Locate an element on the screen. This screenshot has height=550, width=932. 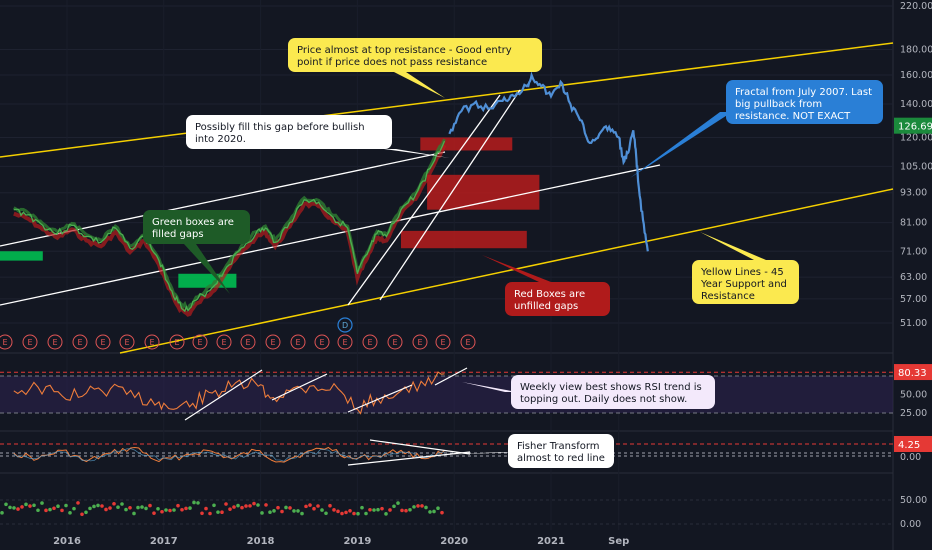
price-series-history is located at coordinates (229, 226).